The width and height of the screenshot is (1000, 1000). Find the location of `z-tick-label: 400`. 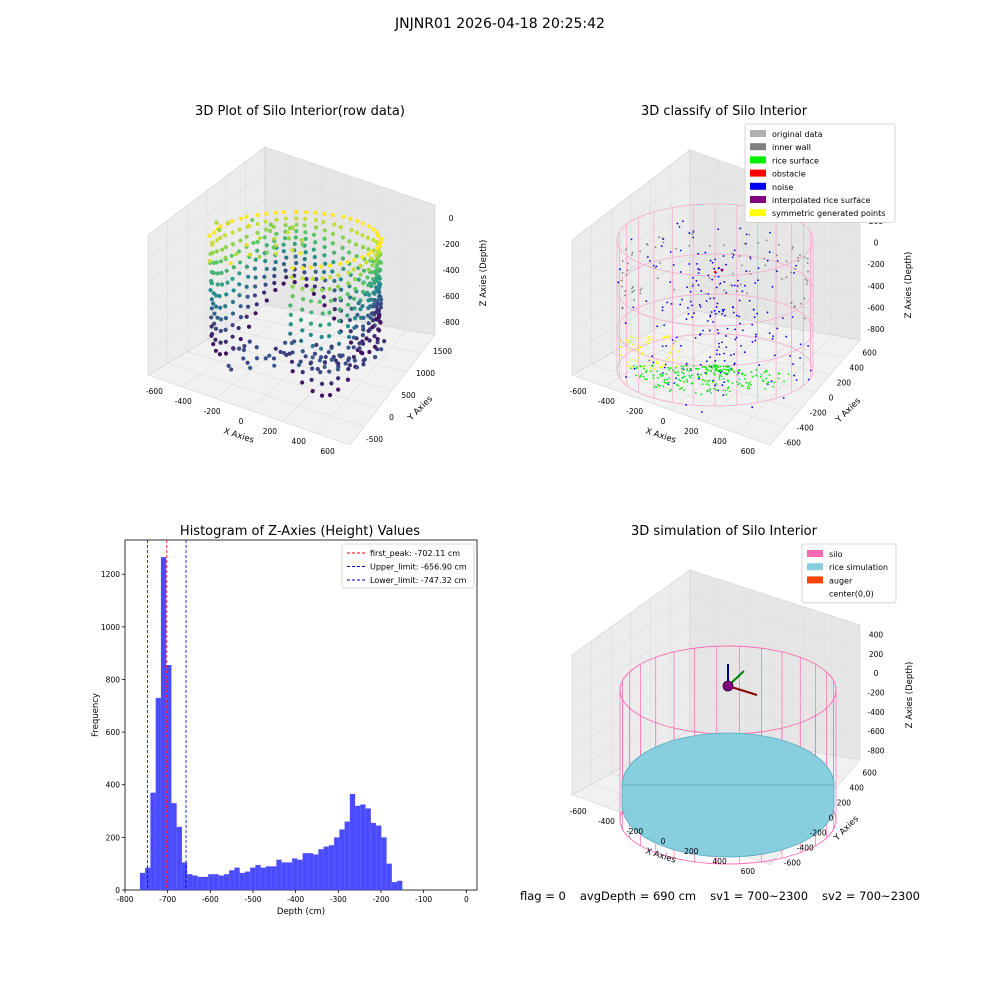

z-tick-label: 400 is located at coordinates (876, 635).